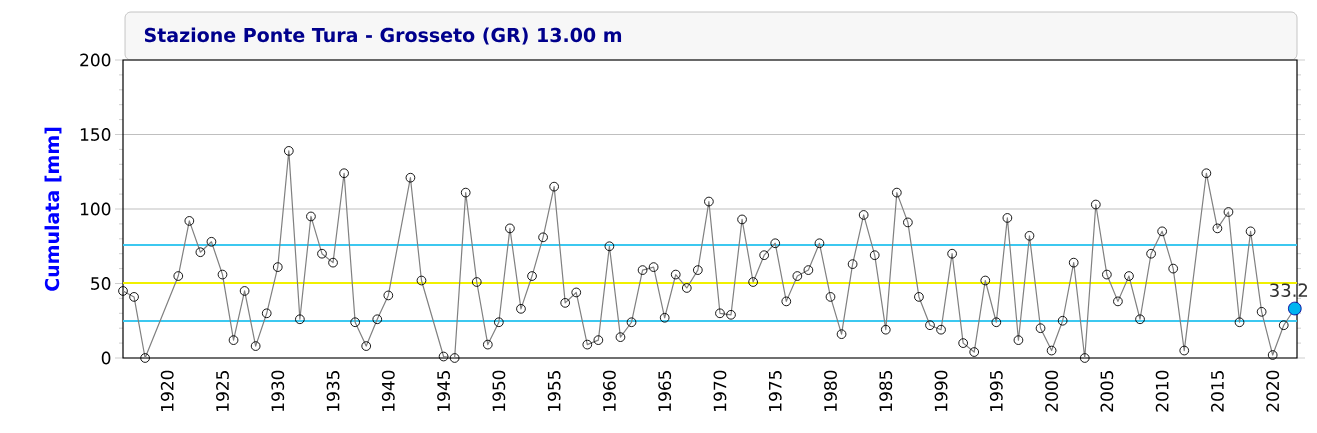  Describe the element at coordinates (333, 391) in the screenshot. I see `x-tick-label: 1935` at that location.